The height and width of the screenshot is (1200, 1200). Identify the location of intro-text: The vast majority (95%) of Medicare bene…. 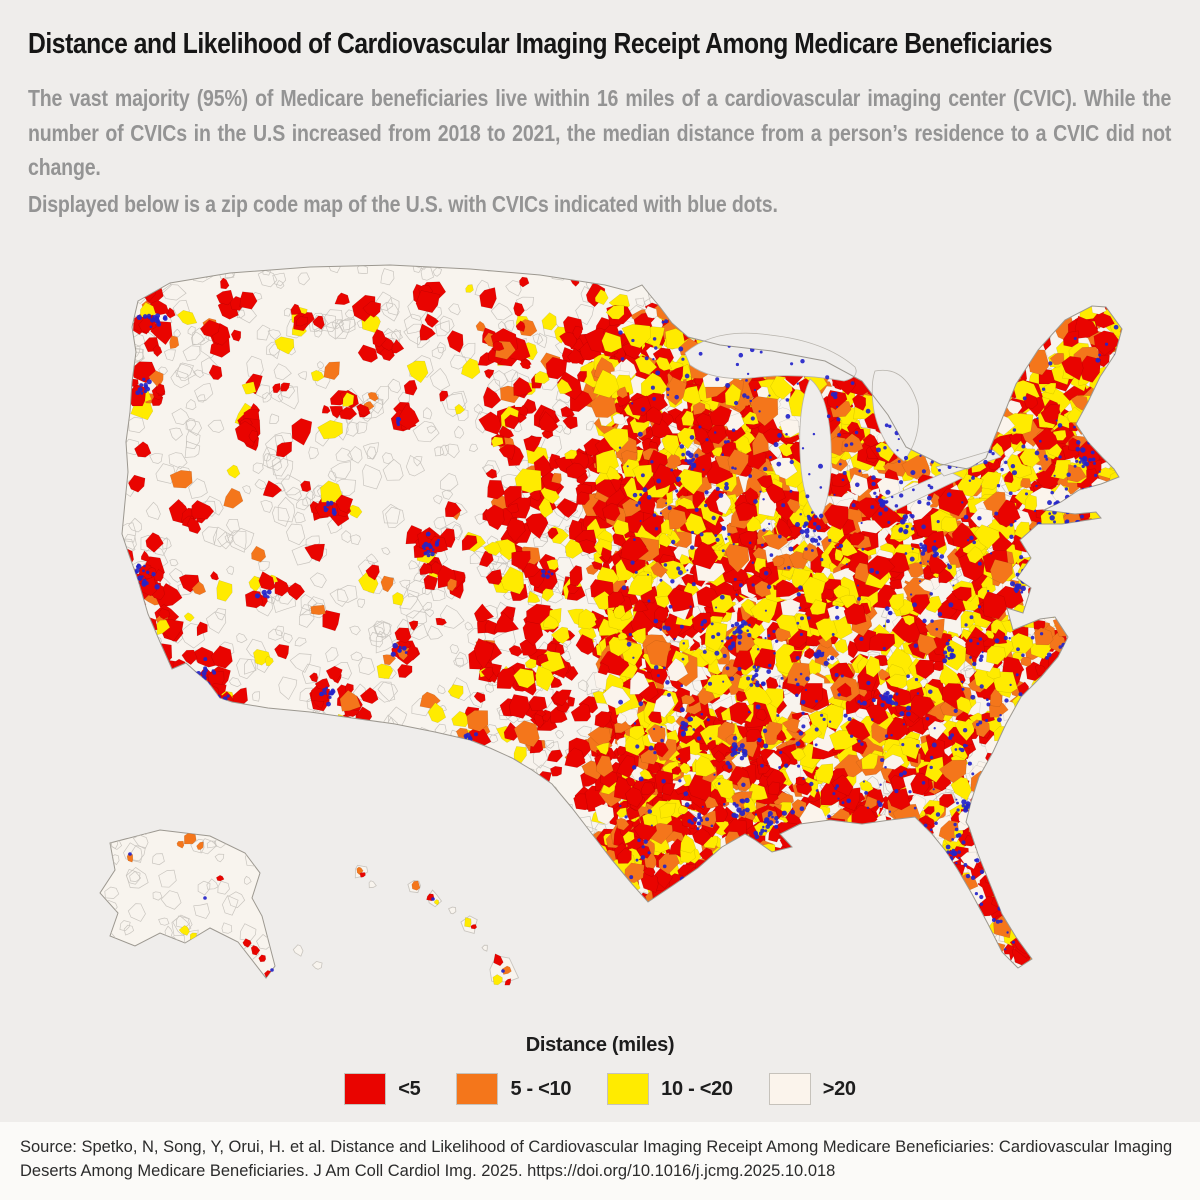
(599, 151).